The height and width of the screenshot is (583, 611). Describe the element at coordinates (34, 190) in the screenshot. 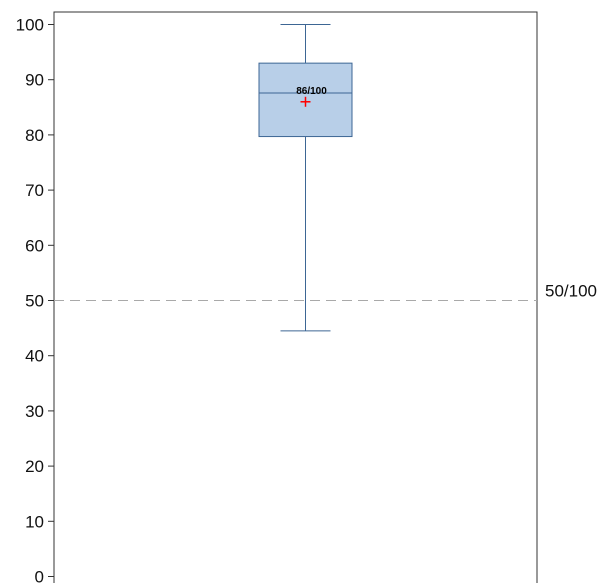

I see `y-tick-label-70: 70` at that location.